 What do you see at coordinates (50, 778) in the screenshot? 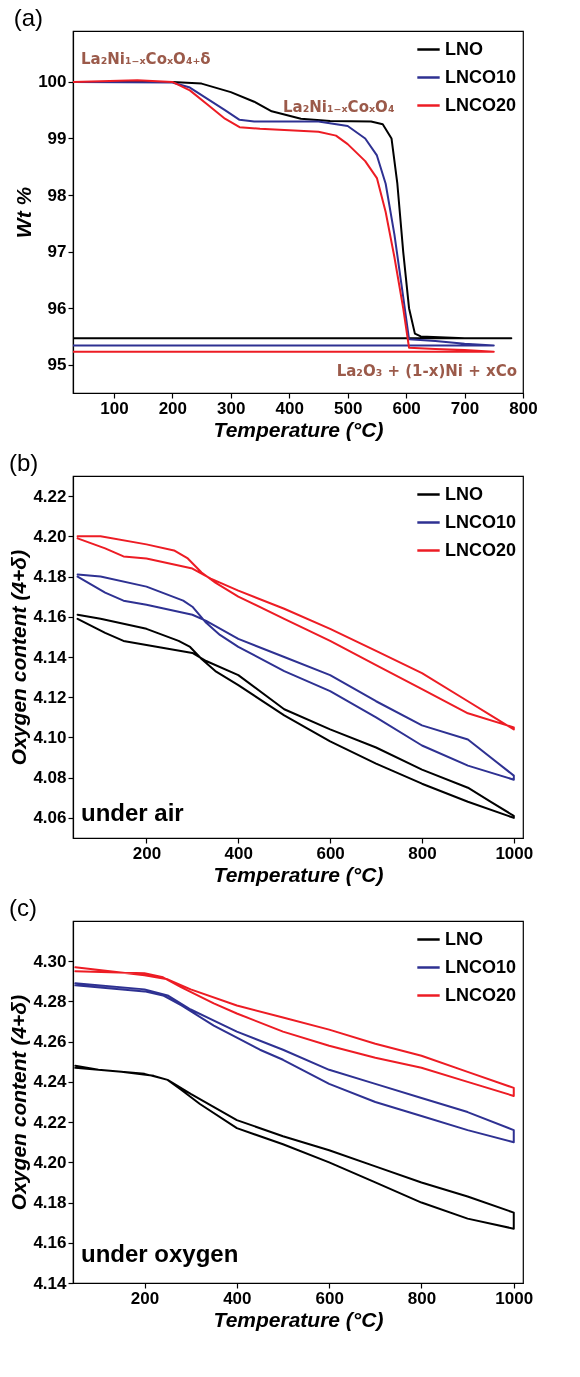
I see `y-tick-label: 4.08` at bounding box center [50, 778].